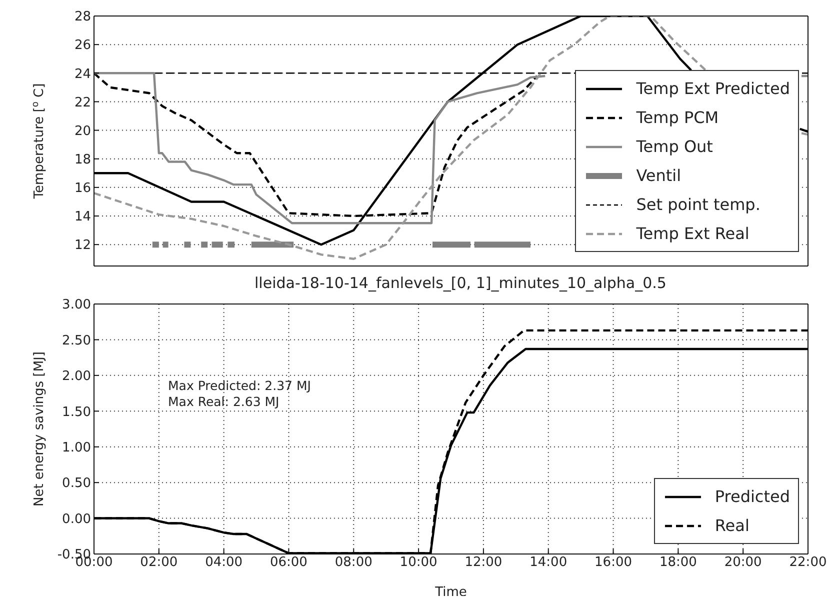 This screenshot has height=615, width=827. What do you see at coordinates (743, 562) in the screenshot?
I see `x-tick-label: 20:00` at bounding box center [743, 562].